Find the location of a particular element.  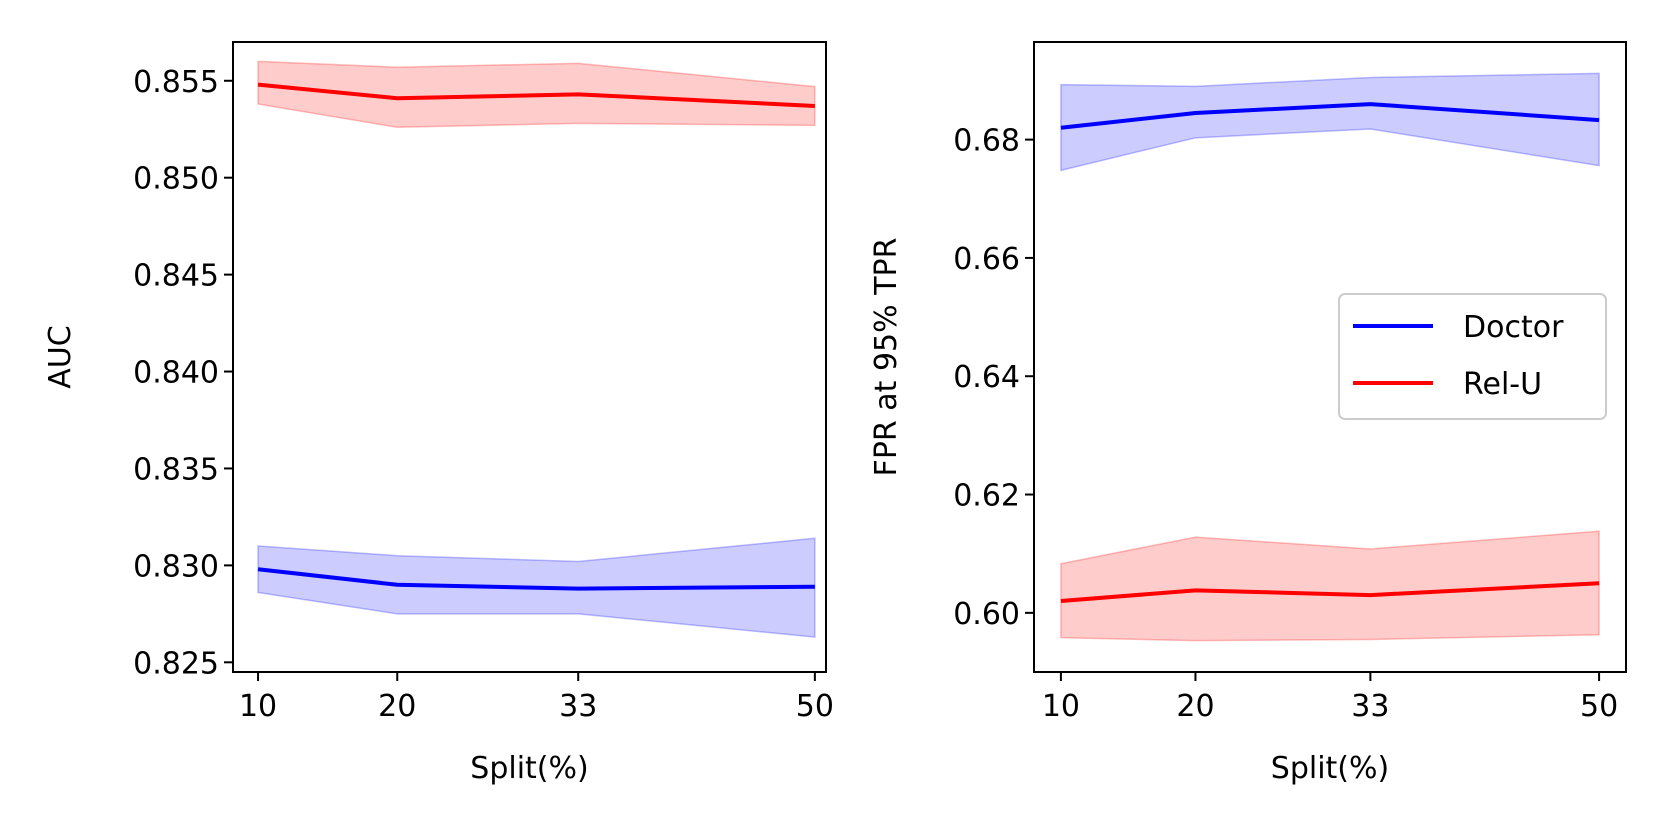

fpr-y-tick-label: 0.62 is located at coordinates (986, 496).